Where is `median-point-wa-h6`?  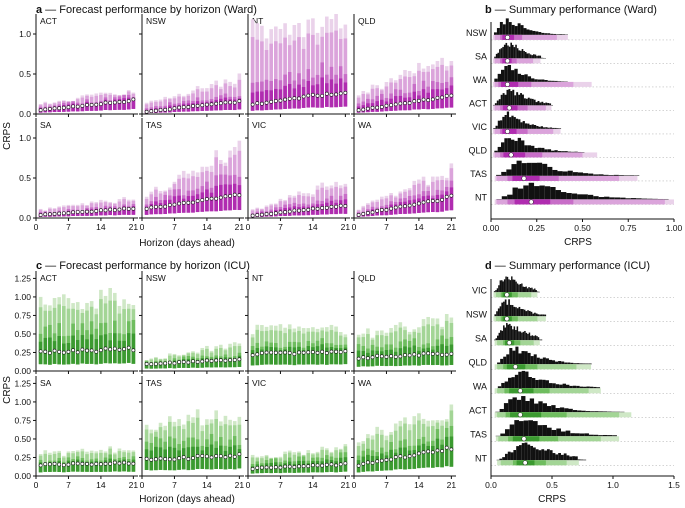 median-point-wa-h6 is located at coordinates (381, 210).